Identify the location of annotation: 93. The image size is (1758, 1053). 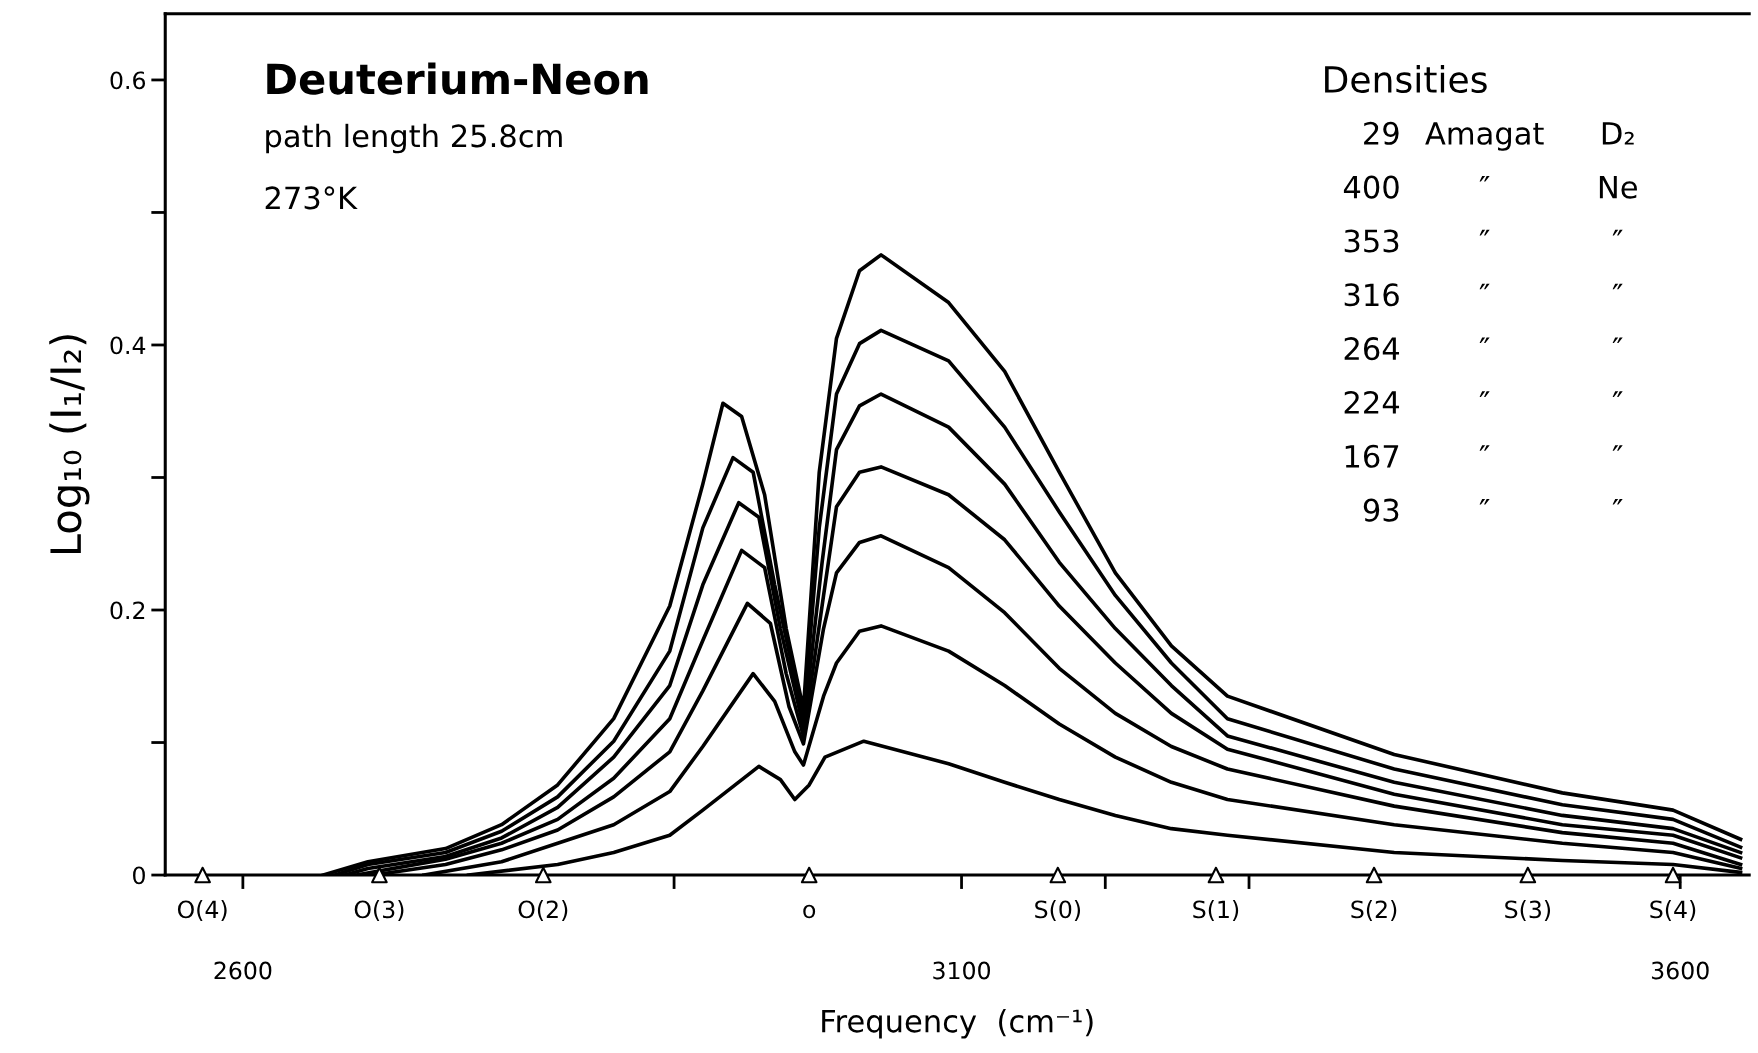
(1381, 510).